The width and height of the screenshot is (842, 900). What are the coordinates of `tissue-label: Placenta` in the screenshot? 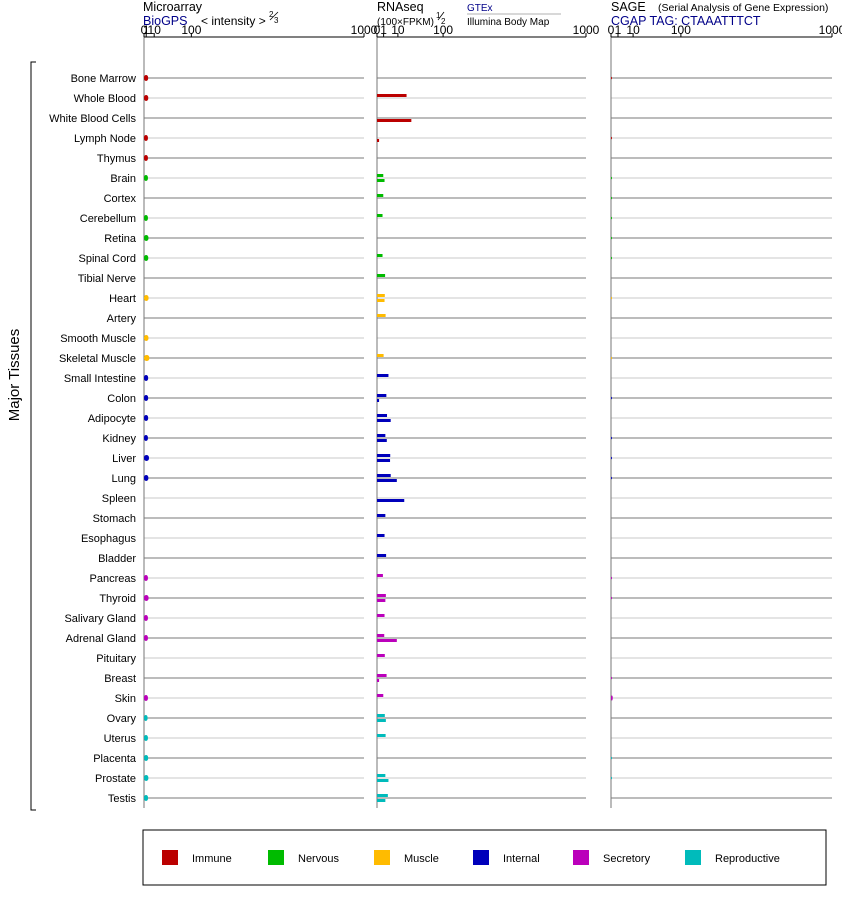 It's located at (115, 759).